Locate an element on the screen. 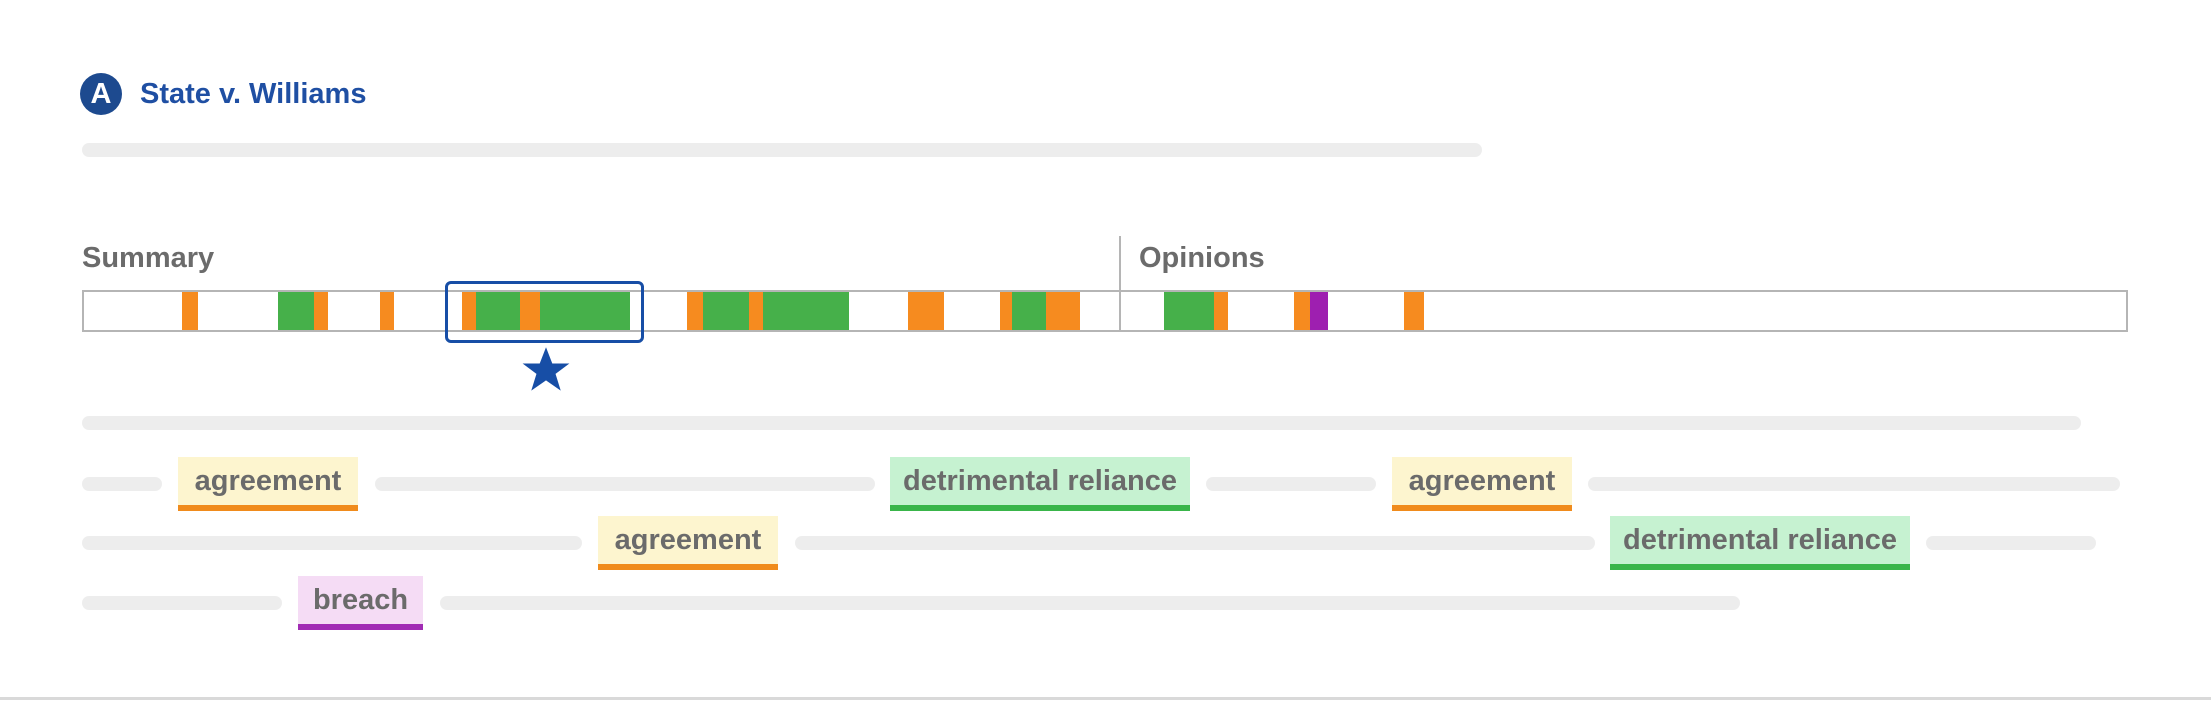 This screenshot has width=2211, height=701. case-badge-icon: A is located at coordinates (101, 94).